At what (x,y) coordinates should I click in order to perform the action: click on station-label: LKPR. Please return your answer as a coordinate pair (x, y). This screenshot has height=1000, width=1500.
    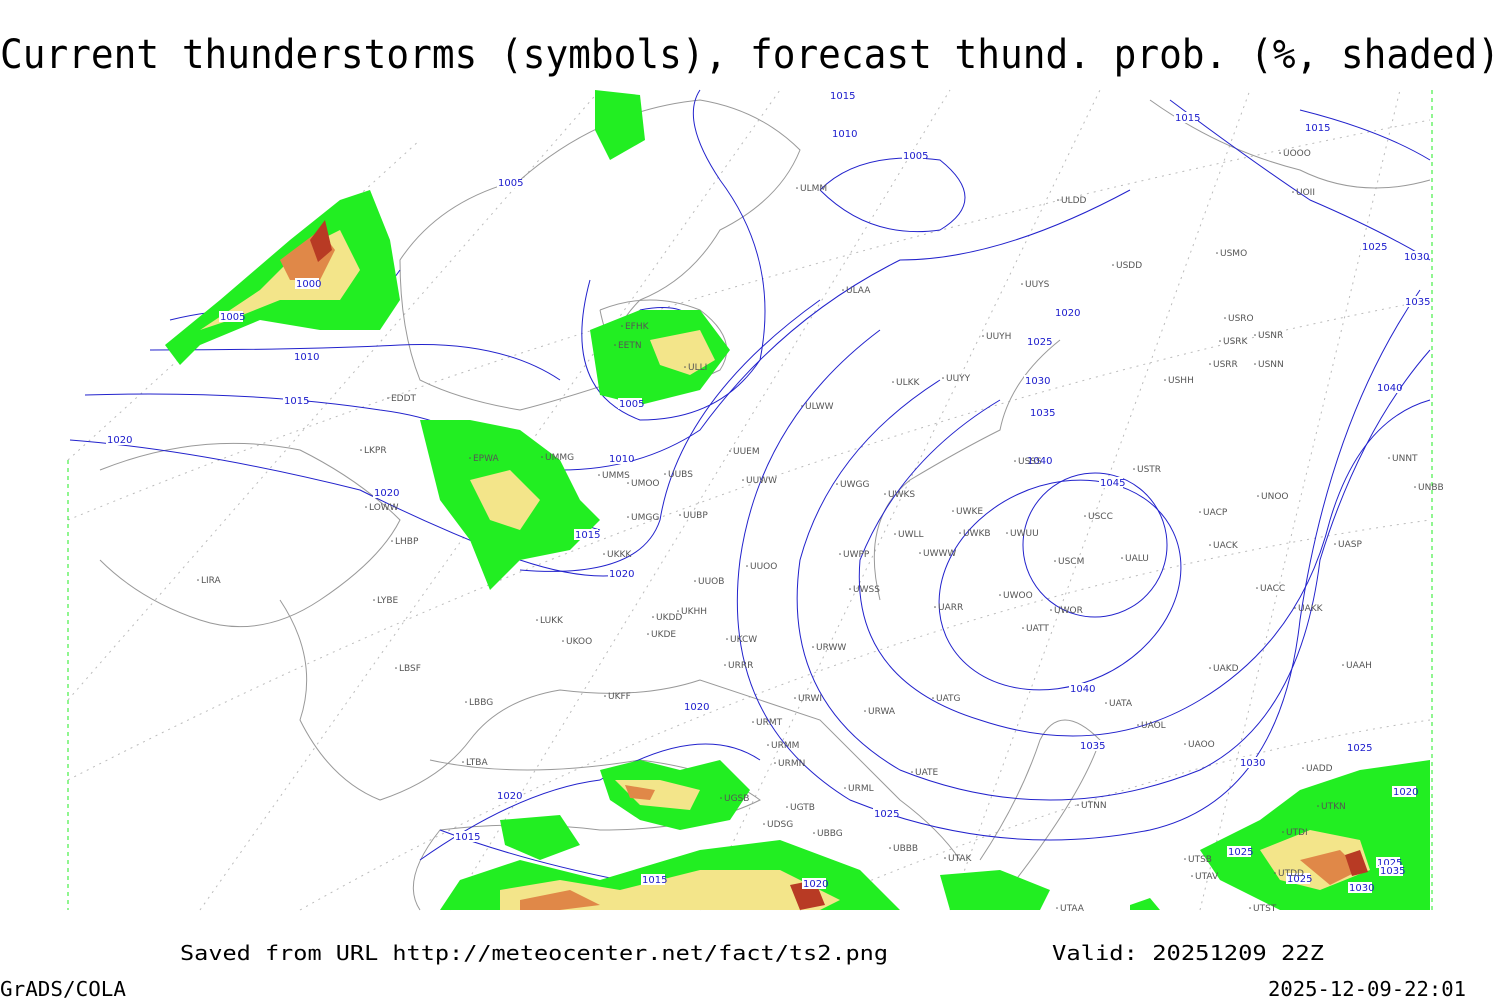
    Looking at the image, I should click on (375, 451).